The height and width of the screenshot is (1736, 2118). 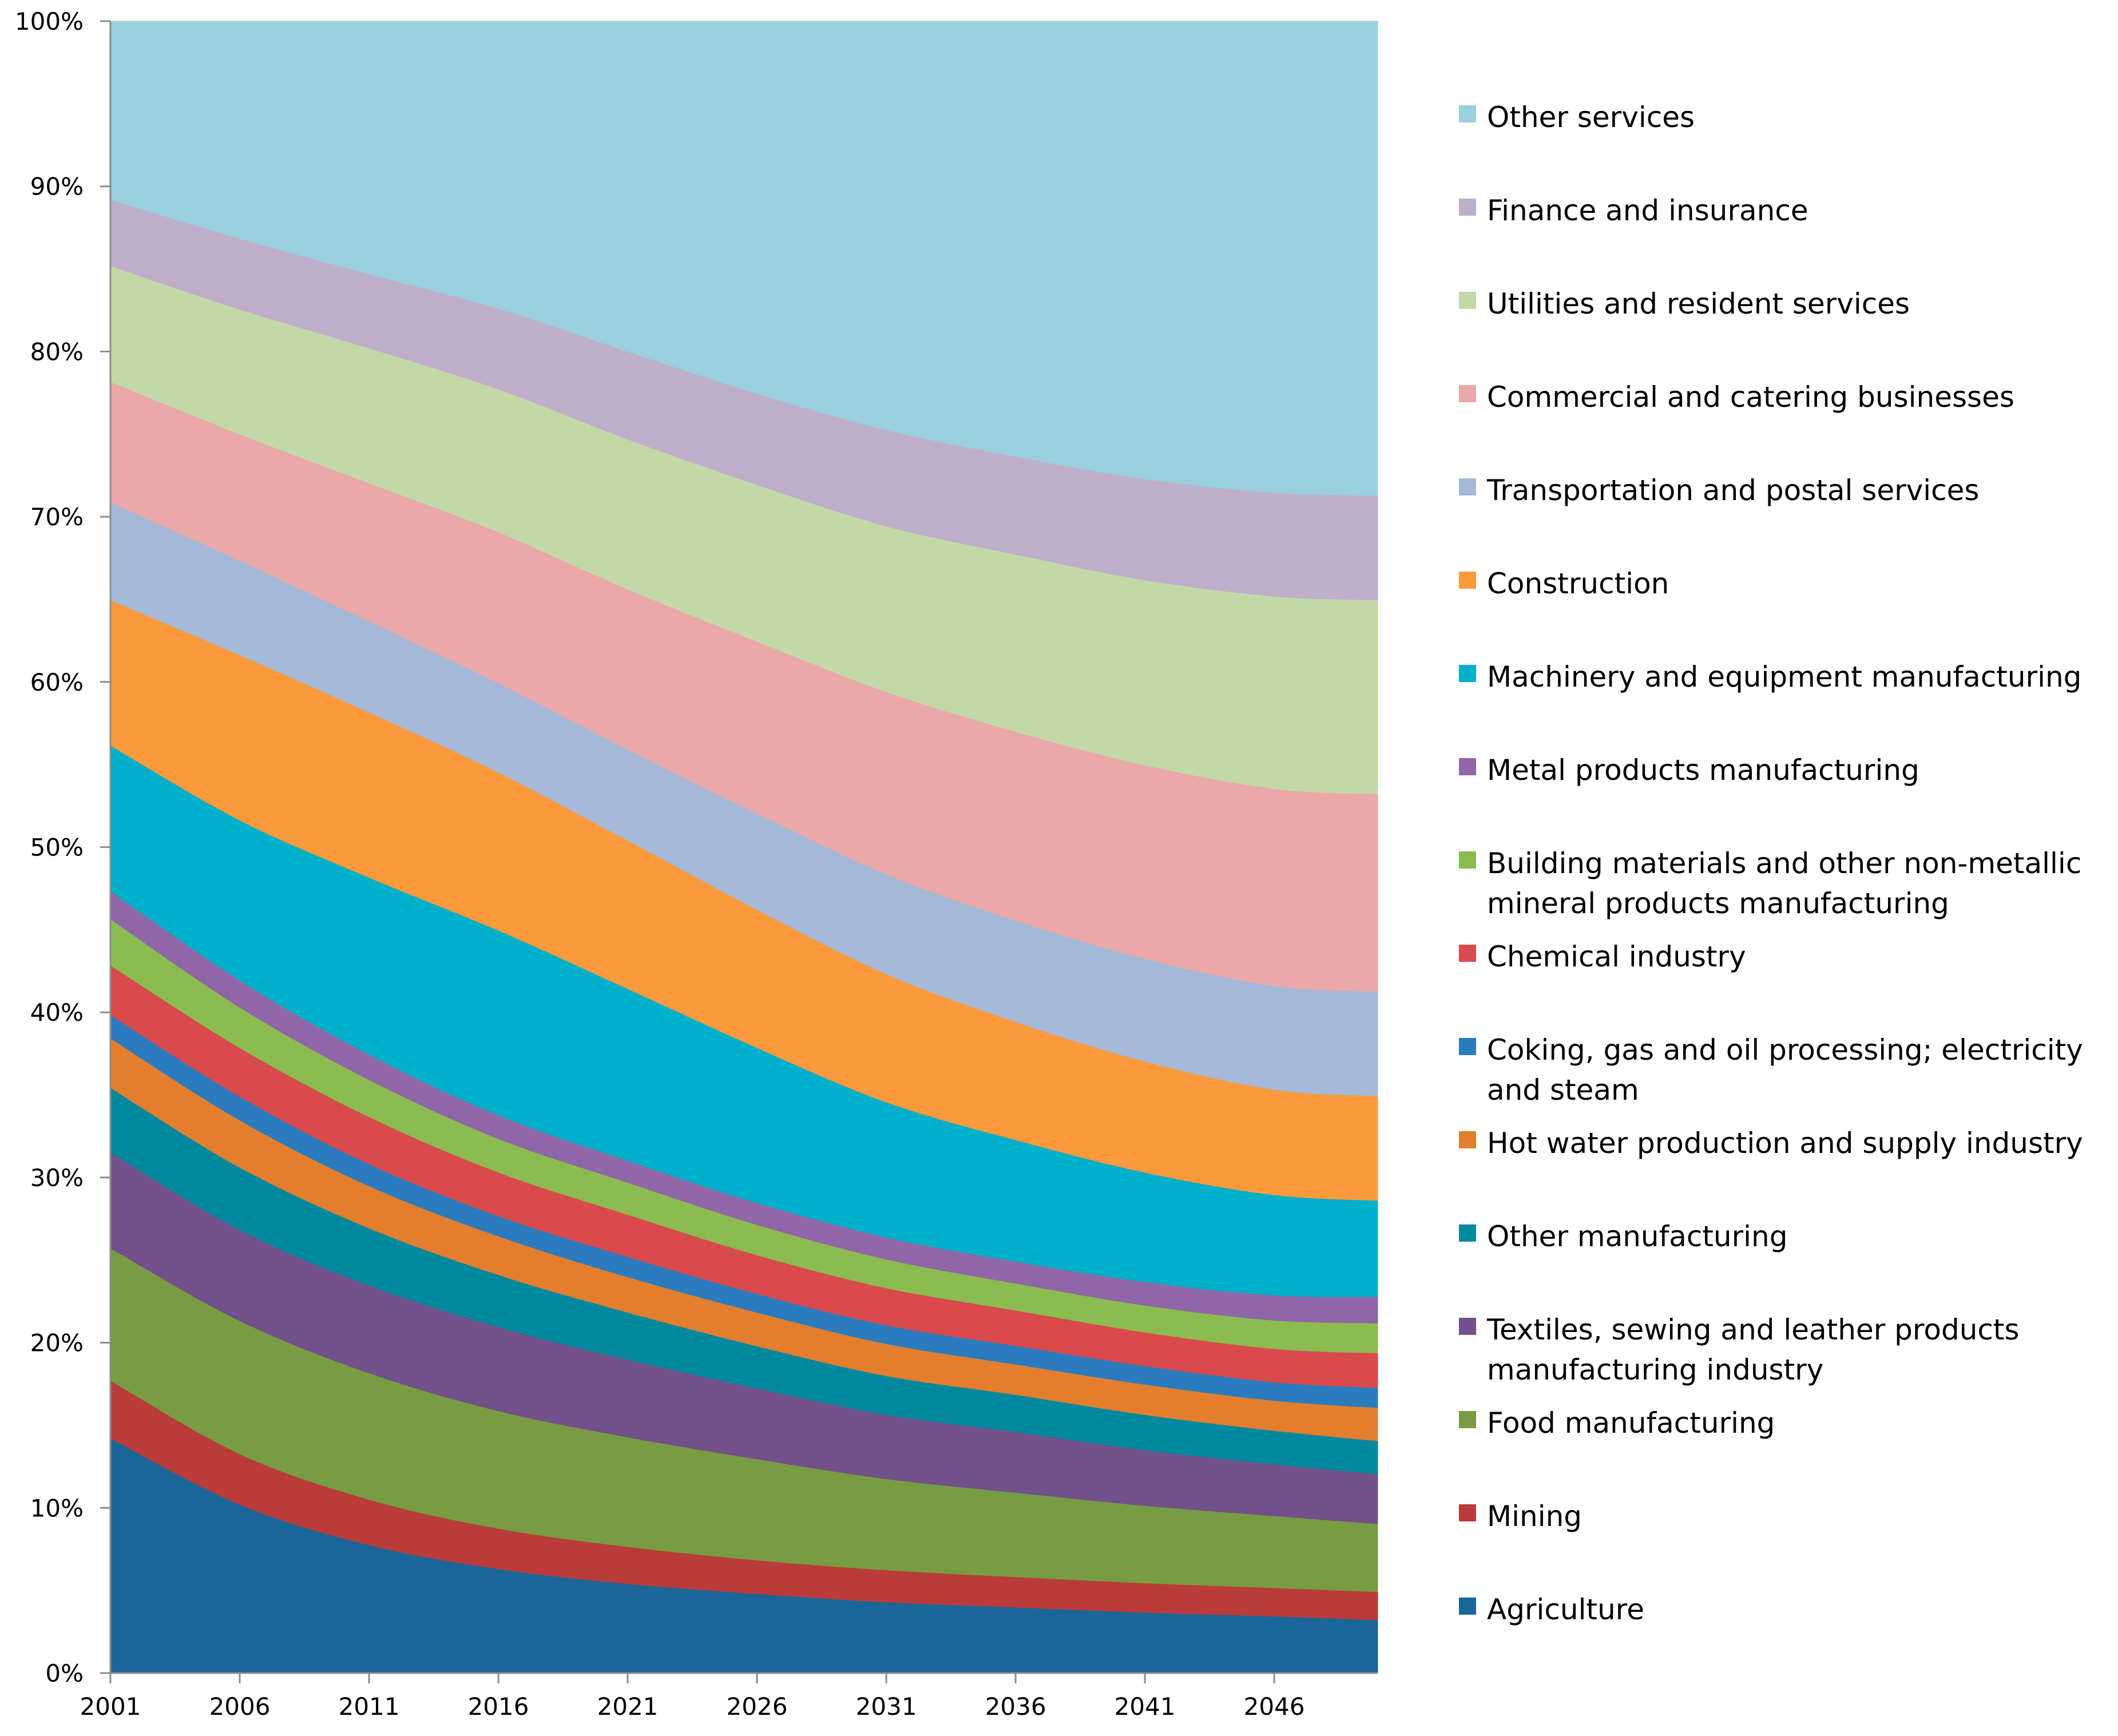 What do you see at coordinates (57, 1508) in the screenshot?
I see `y-tick-label: 10%` at bounding box center [57, 1508].